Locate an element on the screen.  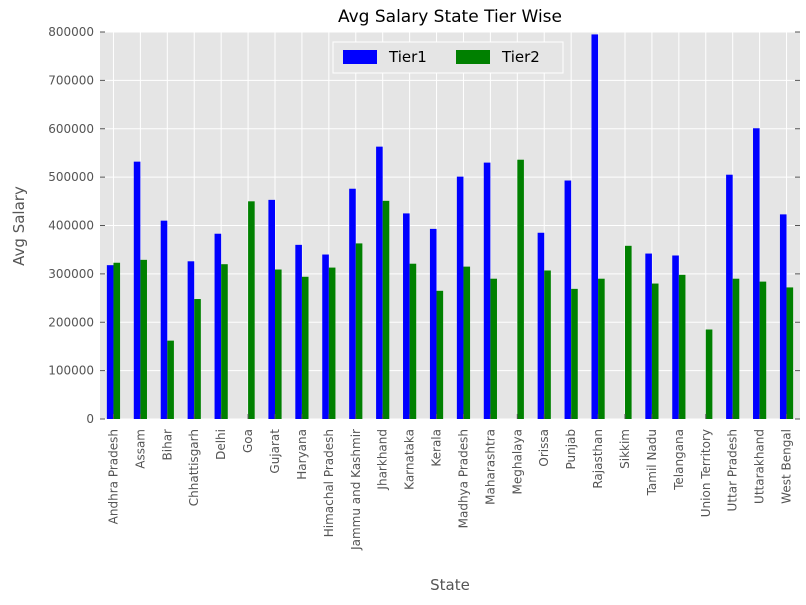
y-tick-label: 100000 is located at coordinates (71, 371).